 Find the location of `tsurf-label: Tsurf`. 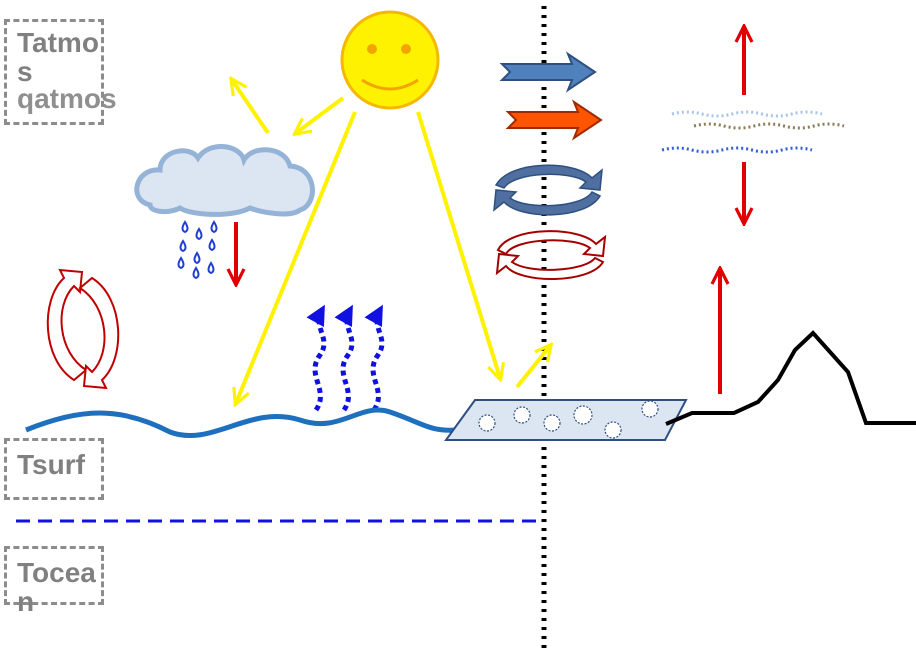

tsurf-label: Tsurf is located at coordinates (51, 464).